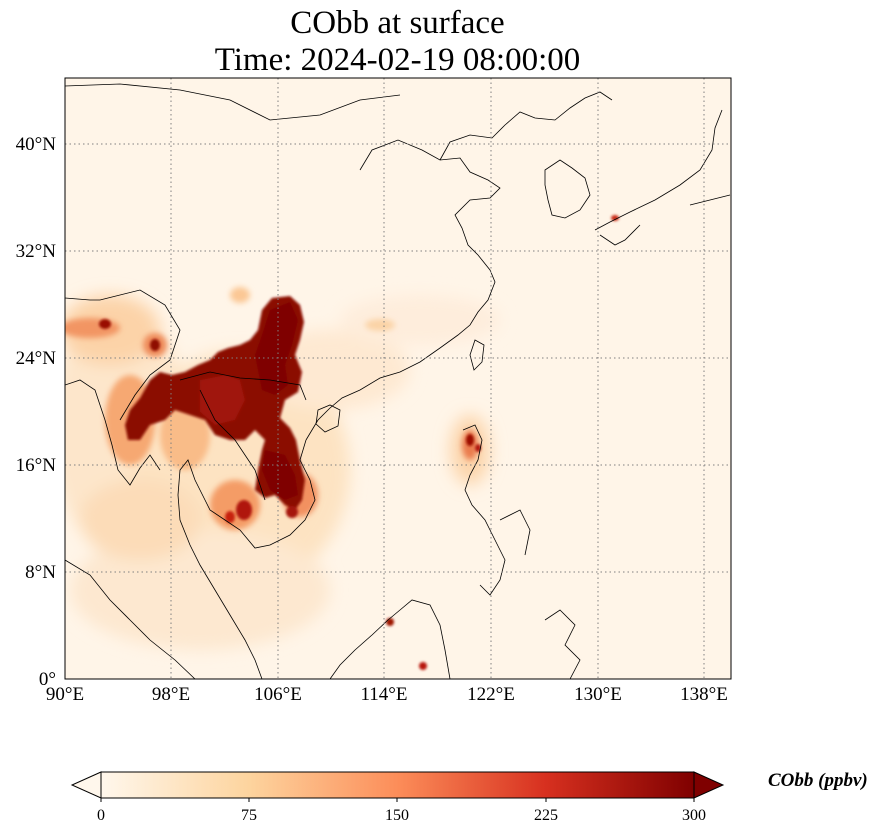 Image resolution: width=887 pixels, height=836 pixels. Describe the element at coordinates (232, 445) in the screenshot. I see `border-laos` at that location.